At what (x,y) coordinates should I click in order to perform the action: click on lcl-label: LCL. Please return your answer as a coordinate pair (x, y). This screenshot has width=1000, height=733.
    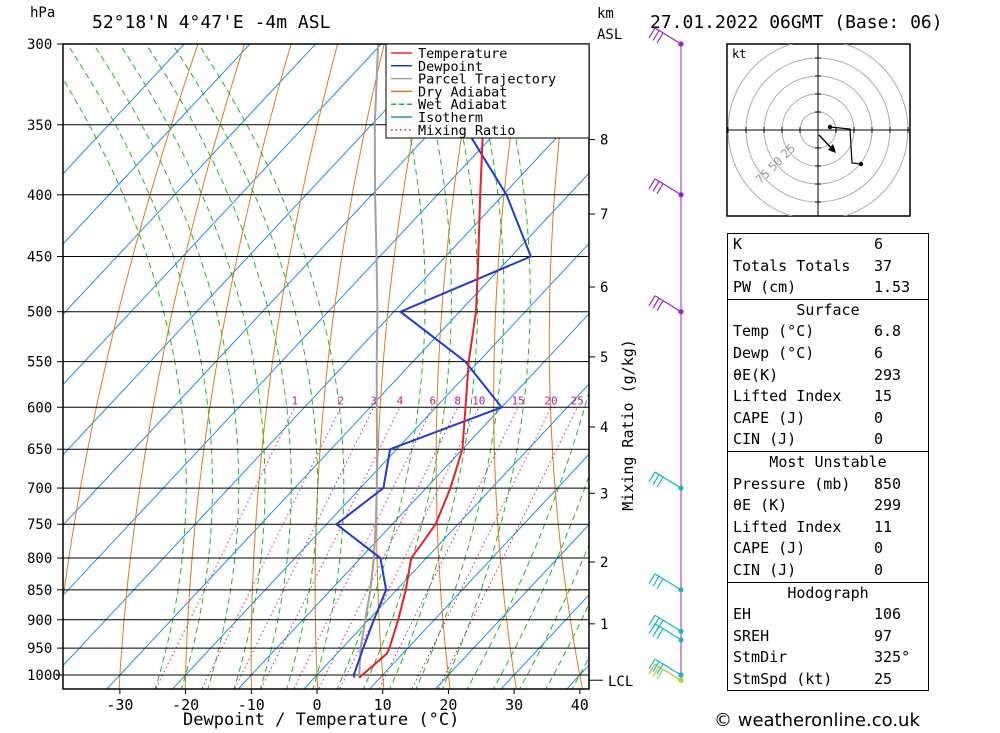
    Looking at the image, I should click on (620, 682).